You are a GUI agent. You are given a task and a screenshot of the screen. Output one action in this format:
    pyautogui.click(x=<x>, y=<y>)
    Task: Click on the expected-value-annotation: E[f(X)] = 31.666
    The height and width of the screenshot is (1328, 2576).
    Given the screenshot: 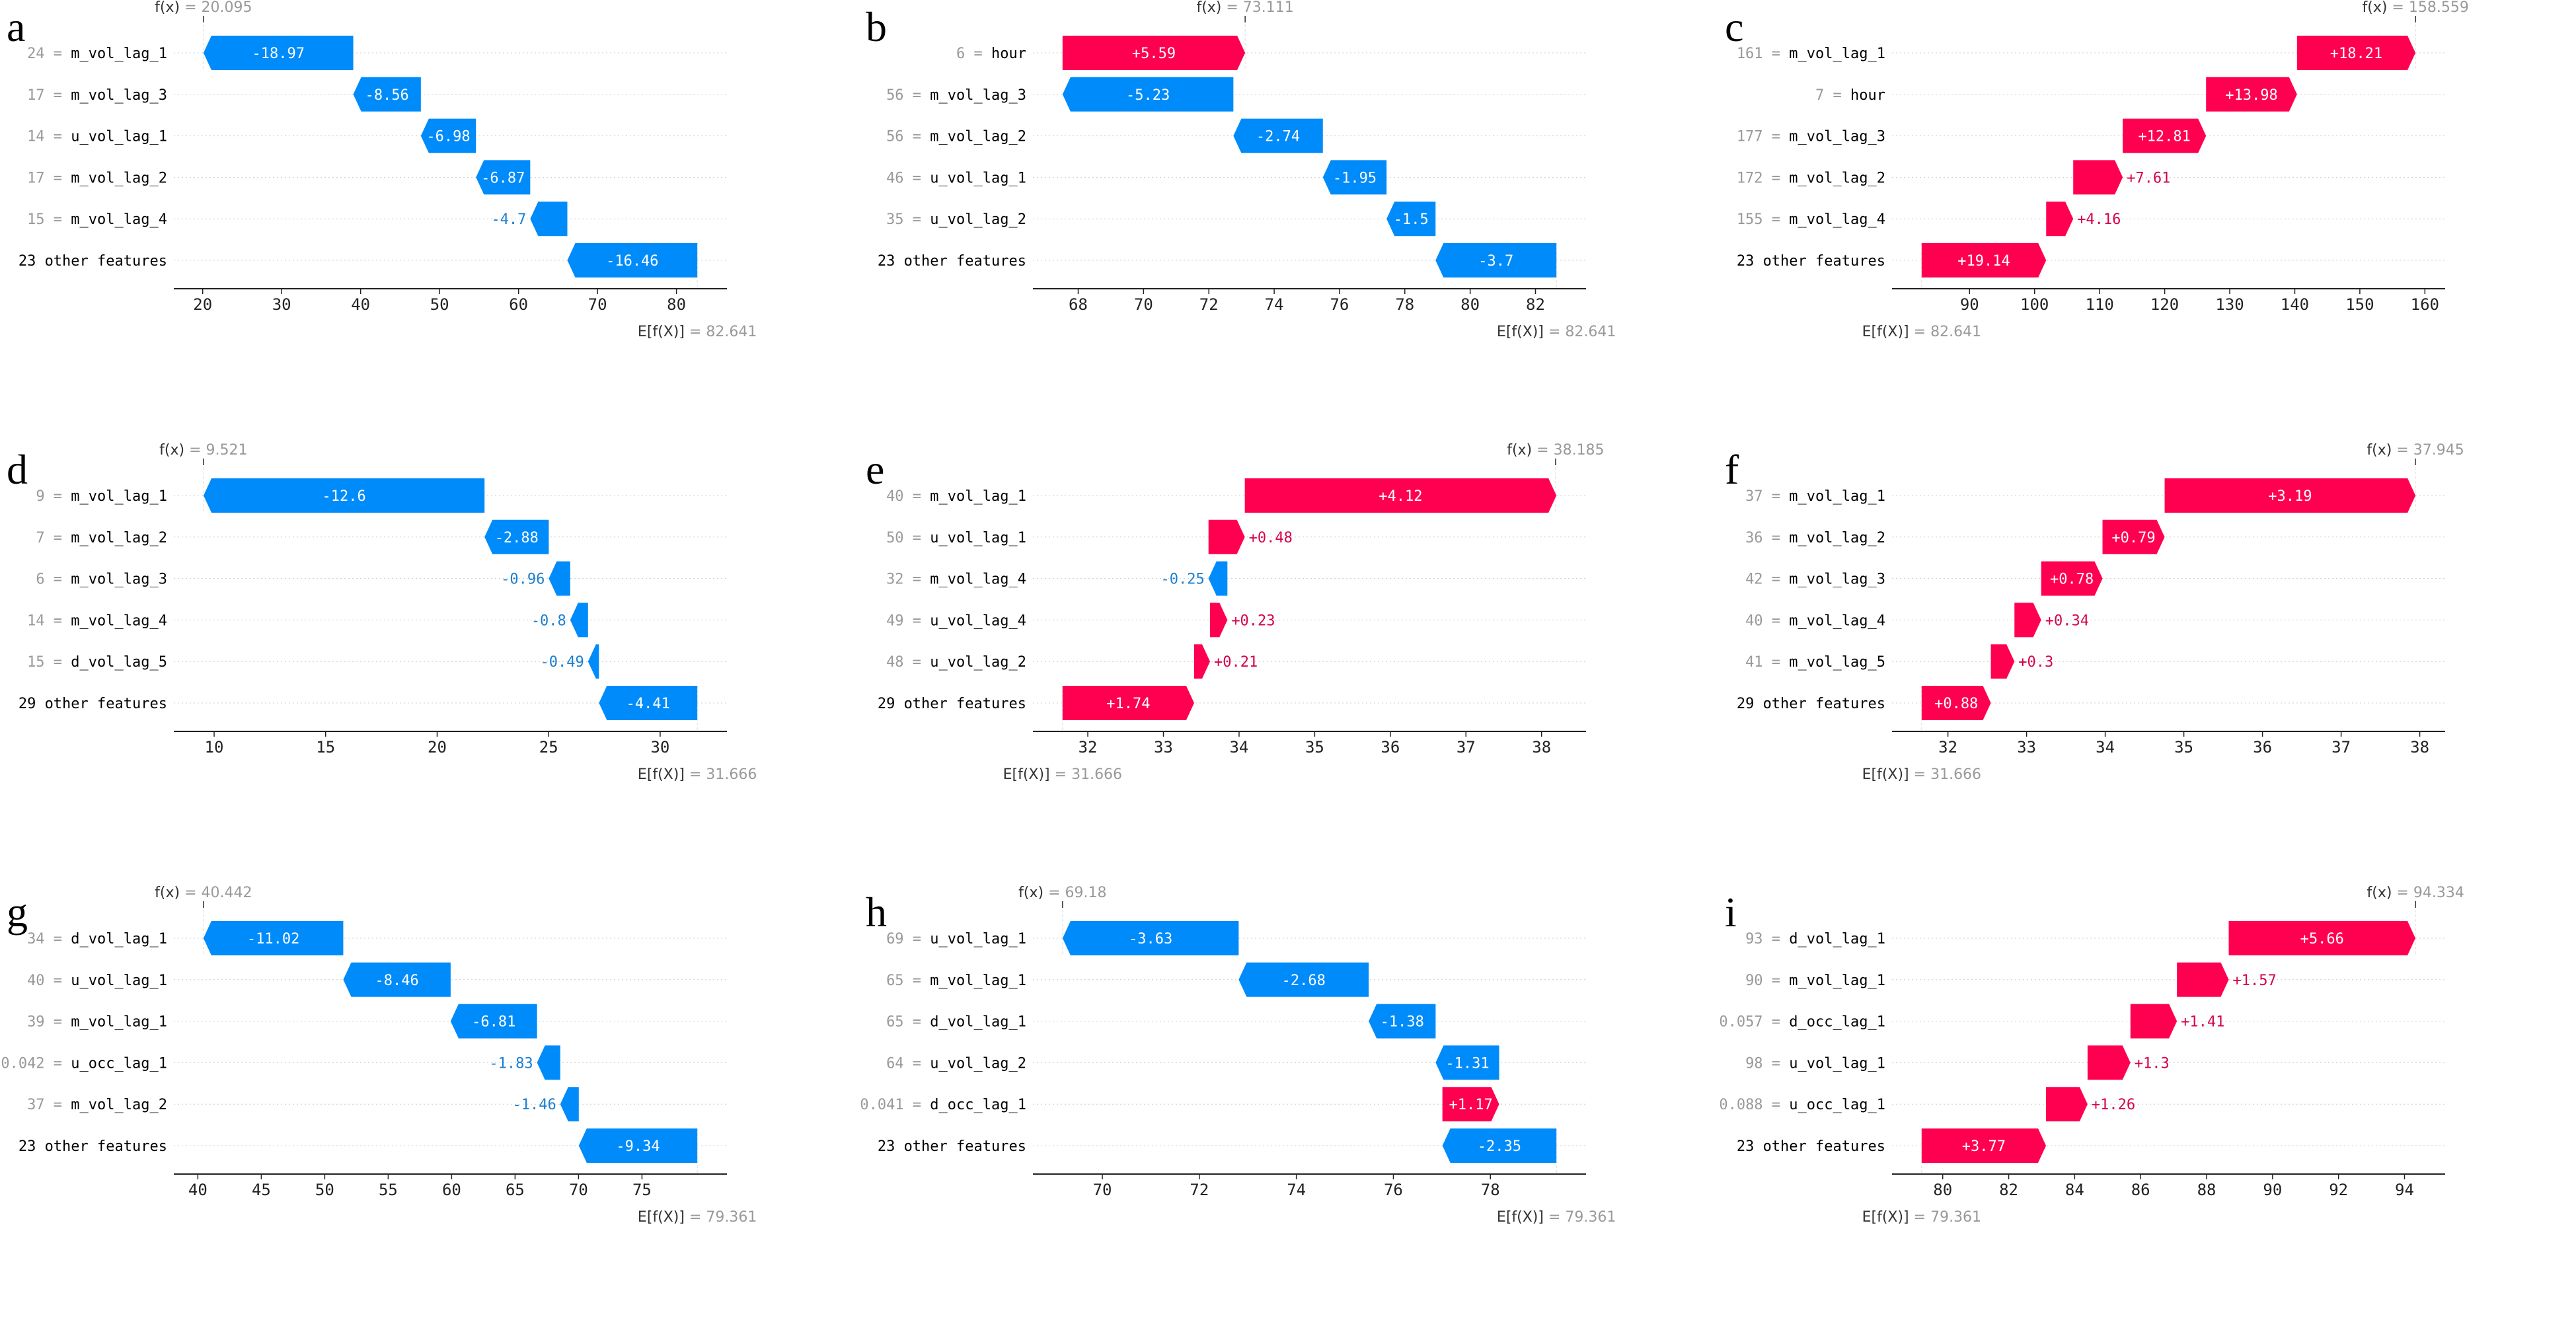 What is the action you would take?
    pyautogui.click(x=698, y=774)
    